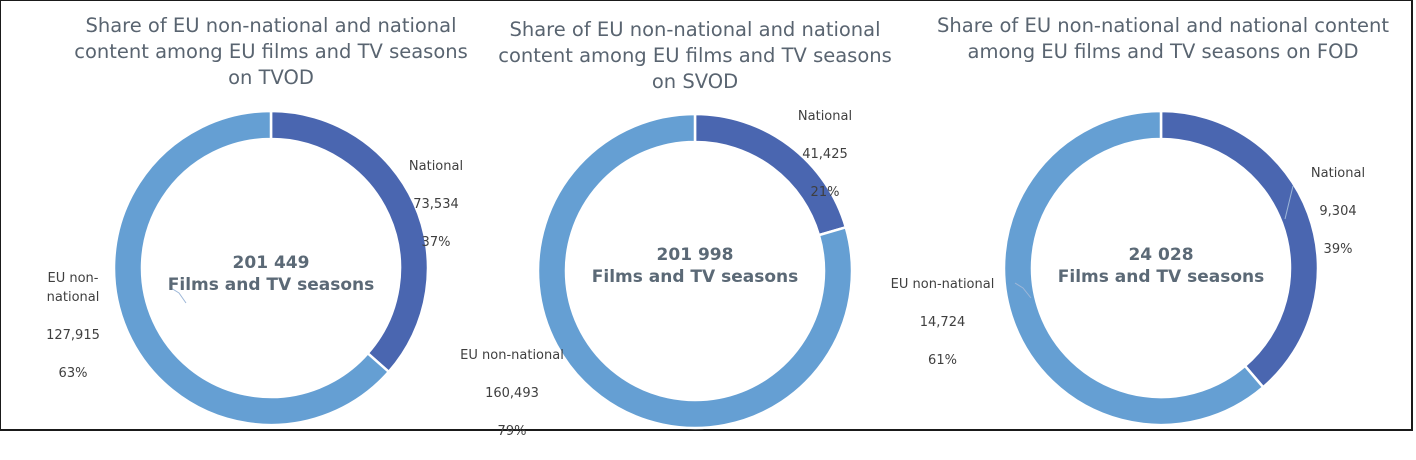 The height and width of the screenshot is (460, 1416). Describe the element at coordinates (512, 431) in the screenshot. I see `slice-percent: 79%` at that location.